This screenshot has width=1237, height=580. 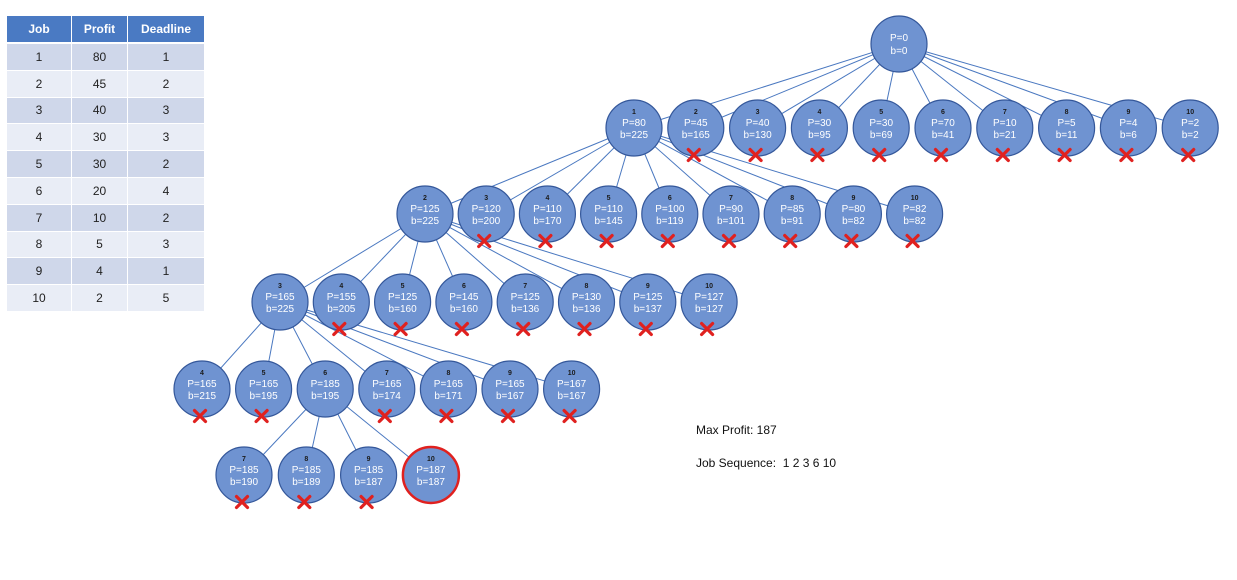 What do you see at coordinates (105, 57) in the screenshot?
I see `table-row: 1 80 1` at bounding box center [105, 57].